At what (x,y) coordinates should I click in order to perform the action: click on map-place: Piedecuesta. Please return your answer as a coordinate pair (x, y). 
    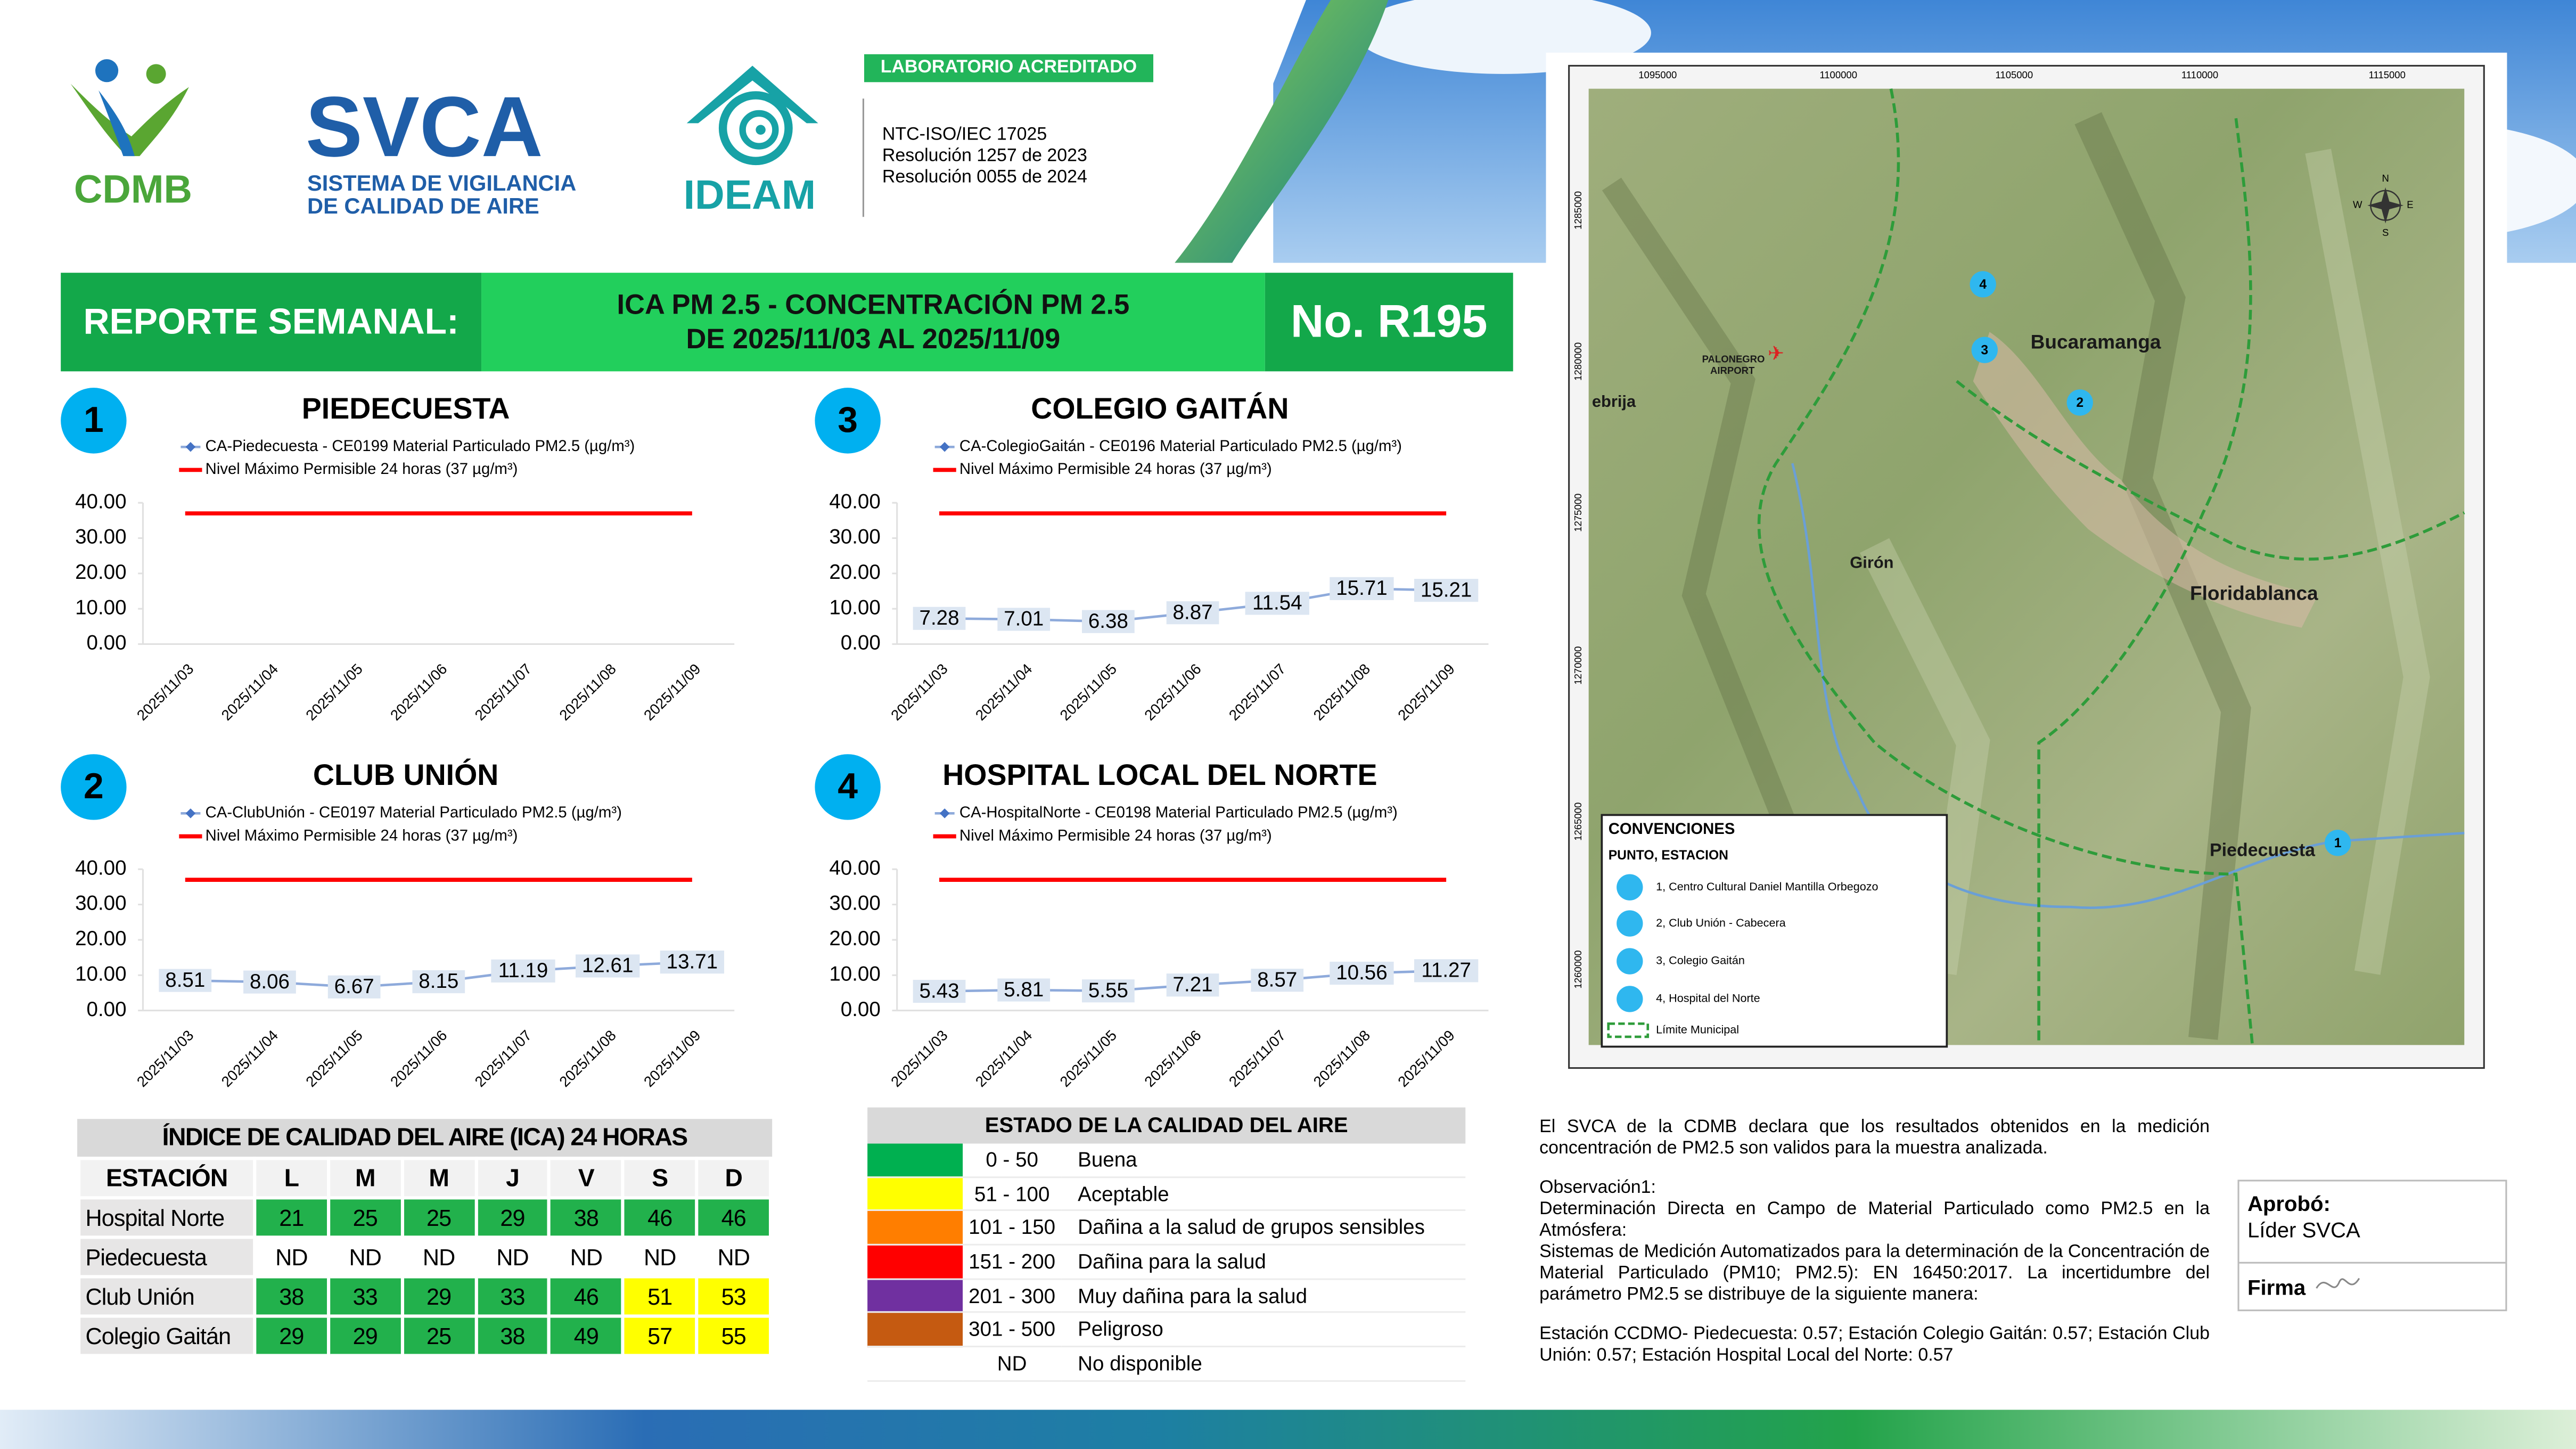
    Looking at the image, I should click on (2263, 850).